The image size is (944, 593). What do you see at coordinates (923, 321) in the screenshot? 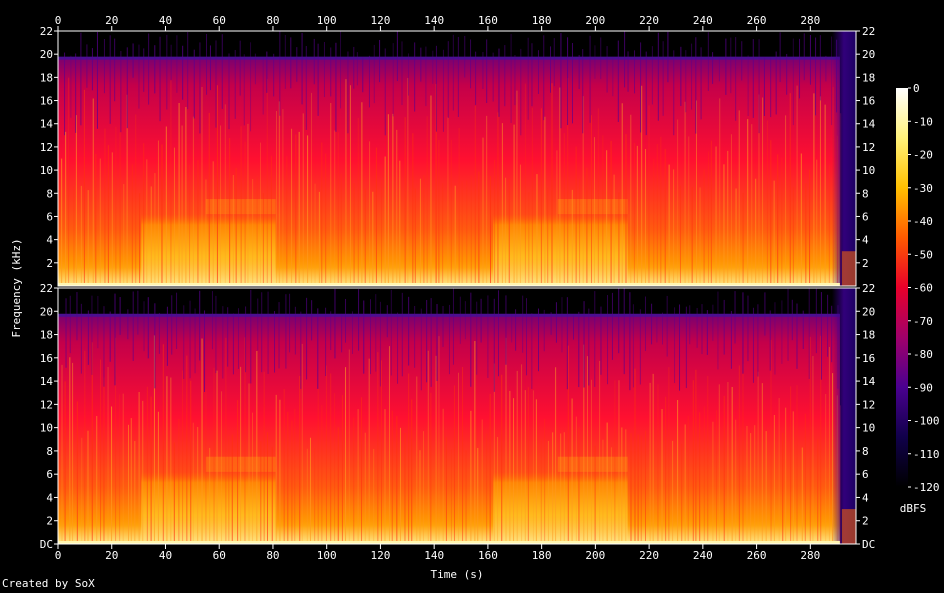
I see `colorbar-tick-label: -70` at bounding box center [923, 321].